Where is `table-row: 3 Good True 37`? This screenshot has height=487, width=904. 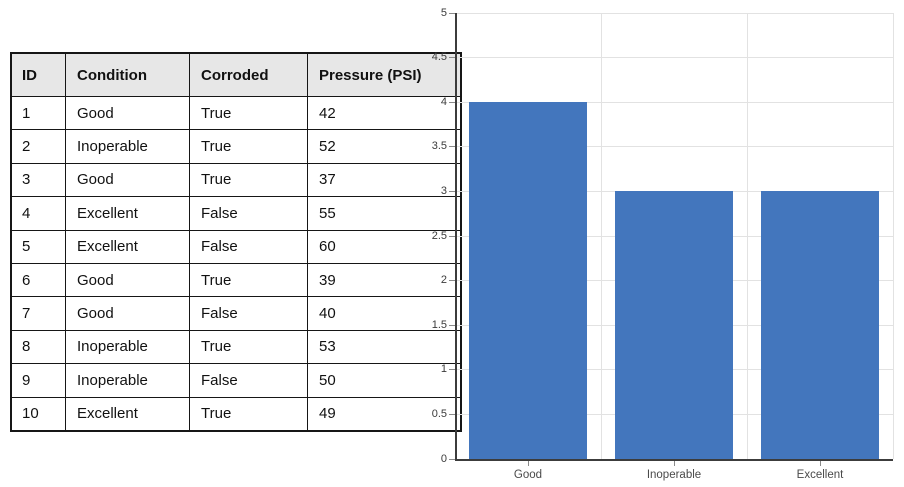
table-row: 3 Good True 37 is located at coordinates (236, 180).